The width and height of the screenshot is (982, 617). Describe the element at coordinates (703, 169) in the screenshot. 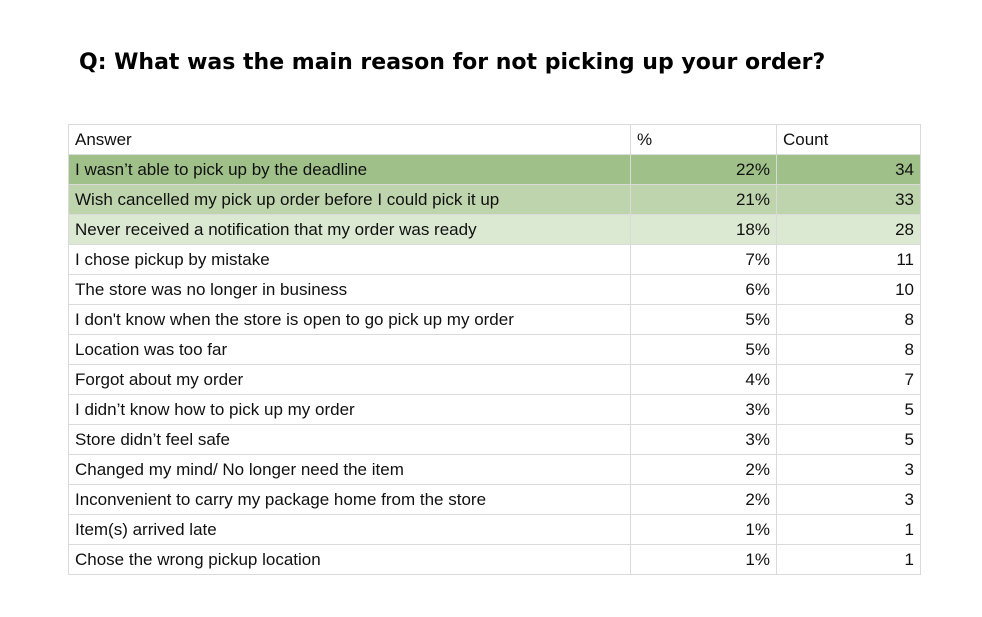

I see `percent-cell: 22%` at that location.